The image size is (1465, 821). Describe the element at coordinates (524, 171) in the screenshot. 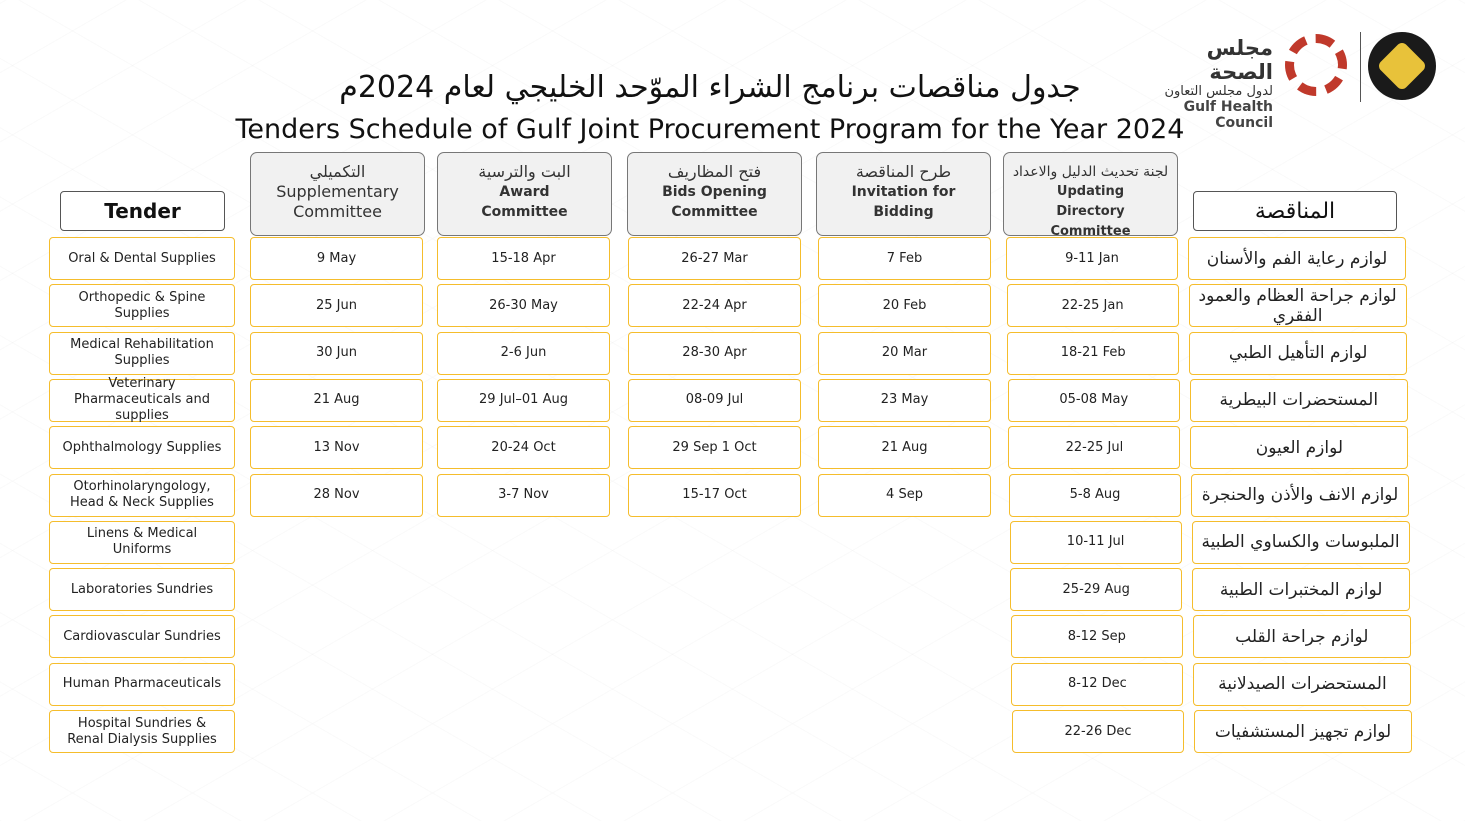

I see `header-ar: البت والترسية` at that location.